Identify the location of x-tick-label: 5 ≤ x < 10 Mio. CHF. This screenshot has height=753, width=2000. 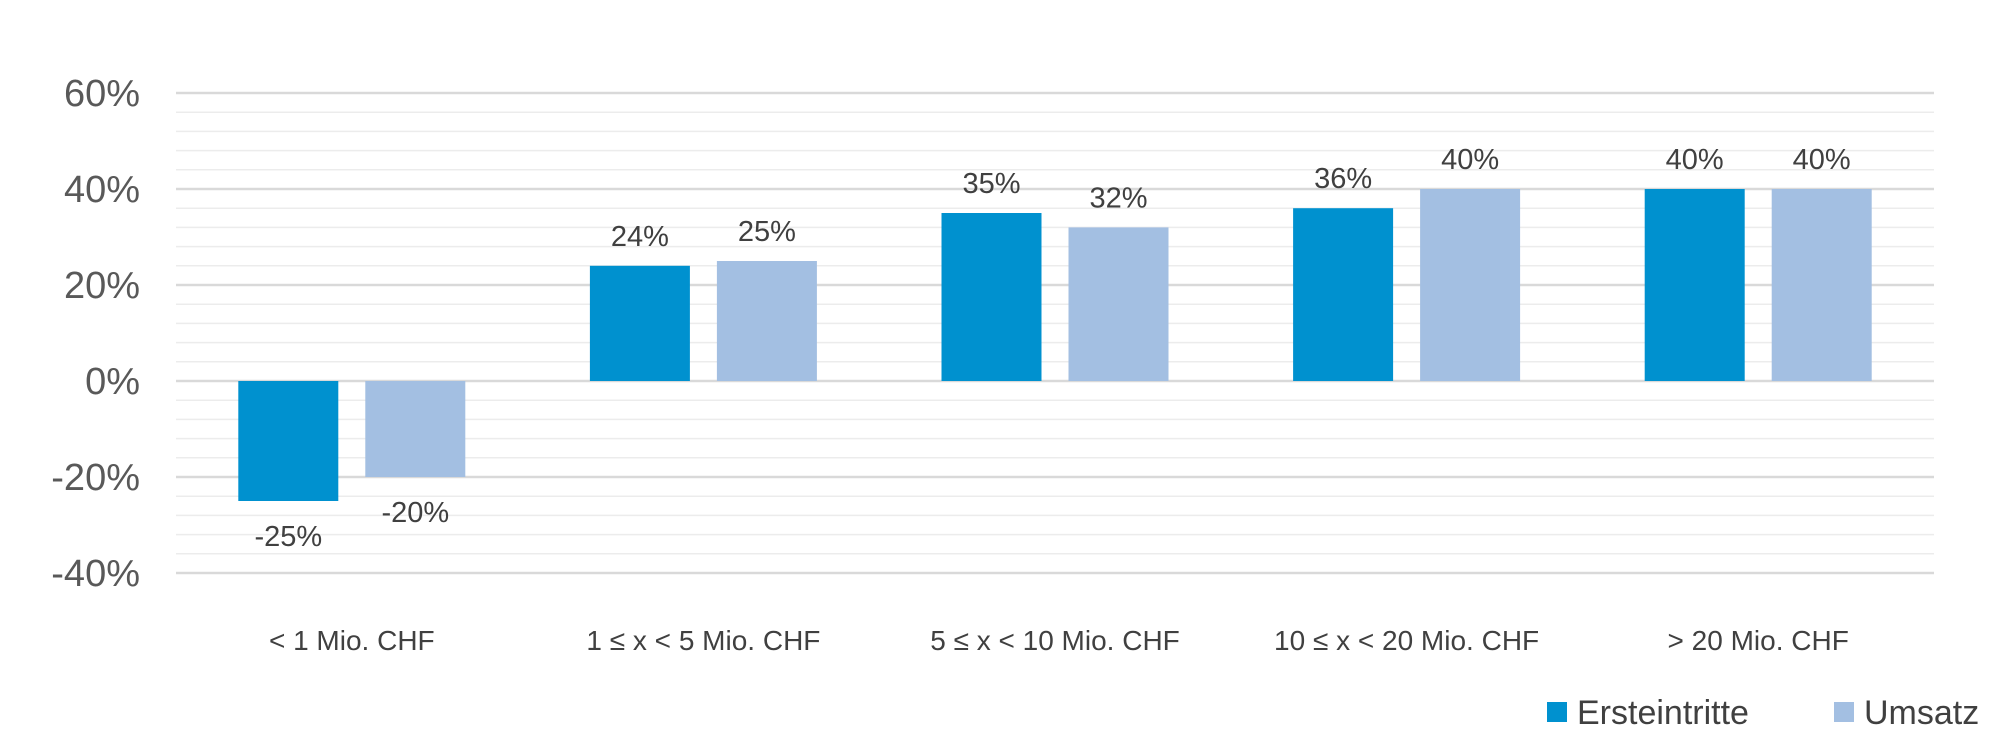
(1055, 640).